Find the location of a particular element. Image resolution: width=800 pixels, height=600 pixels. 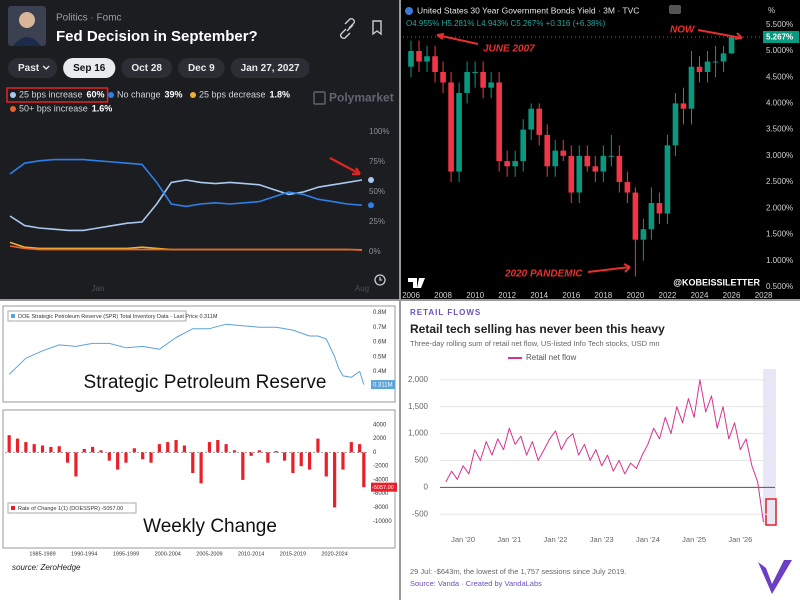

y-tick-label: 2.000% is located at coordinates (779, 207).